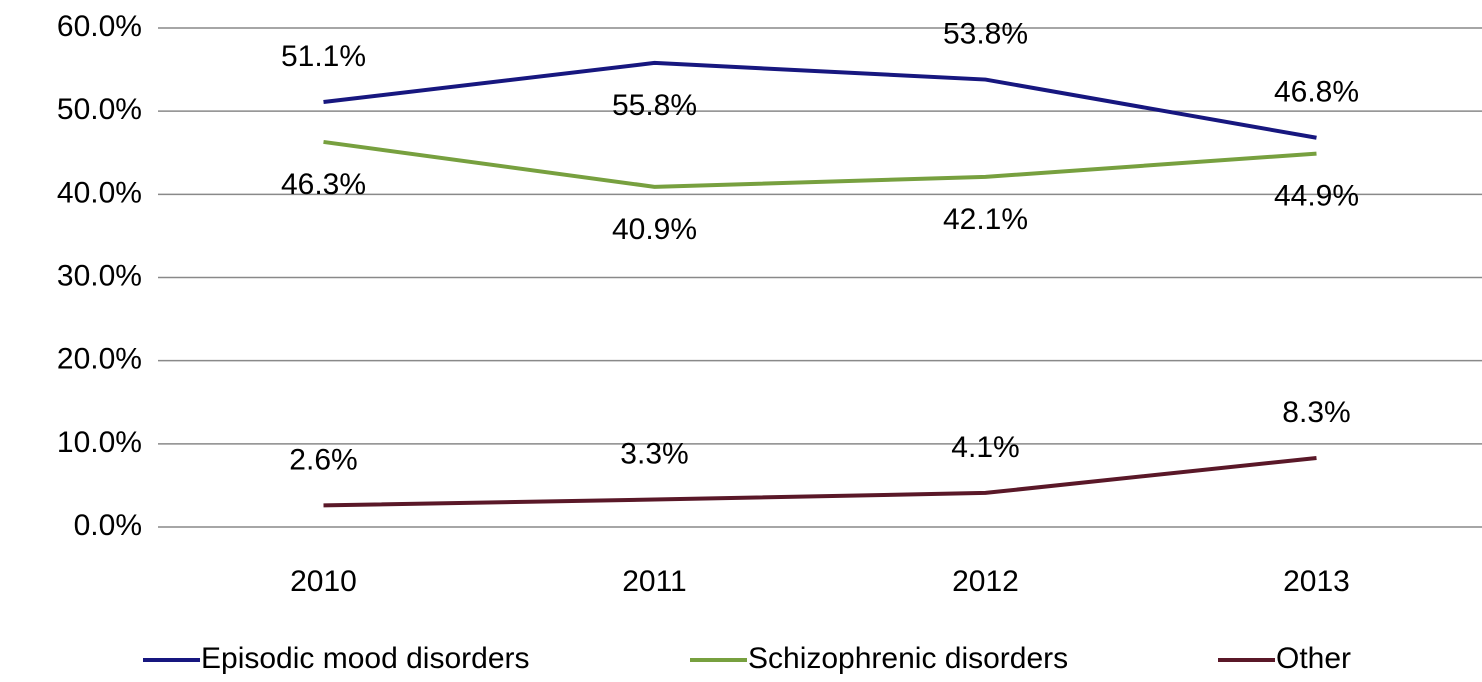 The image size is (1482, 682). Describe the element at coordinates (1316, 581) in the screenshot. I see `x-tick-label: 2013` at that location.